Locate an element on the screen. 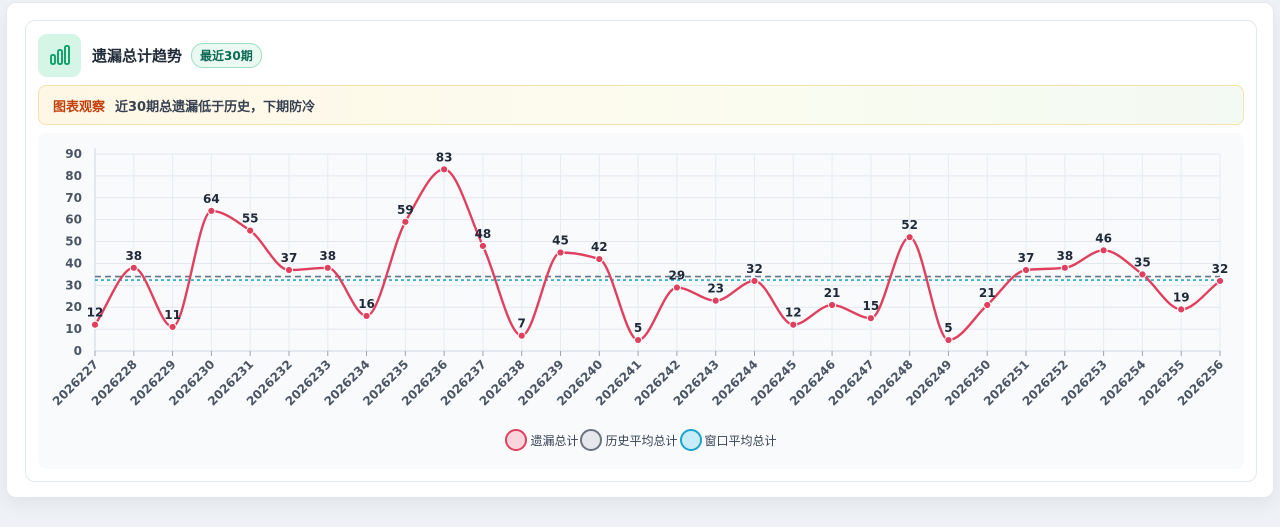 The height and width of the screenshot is (527, 1280). legend-label-series: 遗漏总计 is located at coordinates (554, 440).